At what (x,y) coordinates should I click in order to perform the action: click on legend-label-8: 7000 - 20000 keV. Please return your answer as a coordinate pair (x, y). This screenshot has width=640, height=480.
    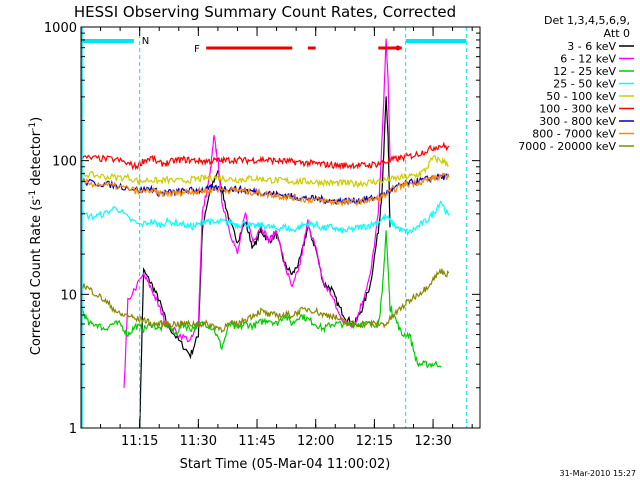
    Looking at the image, I should click on (567, 146).